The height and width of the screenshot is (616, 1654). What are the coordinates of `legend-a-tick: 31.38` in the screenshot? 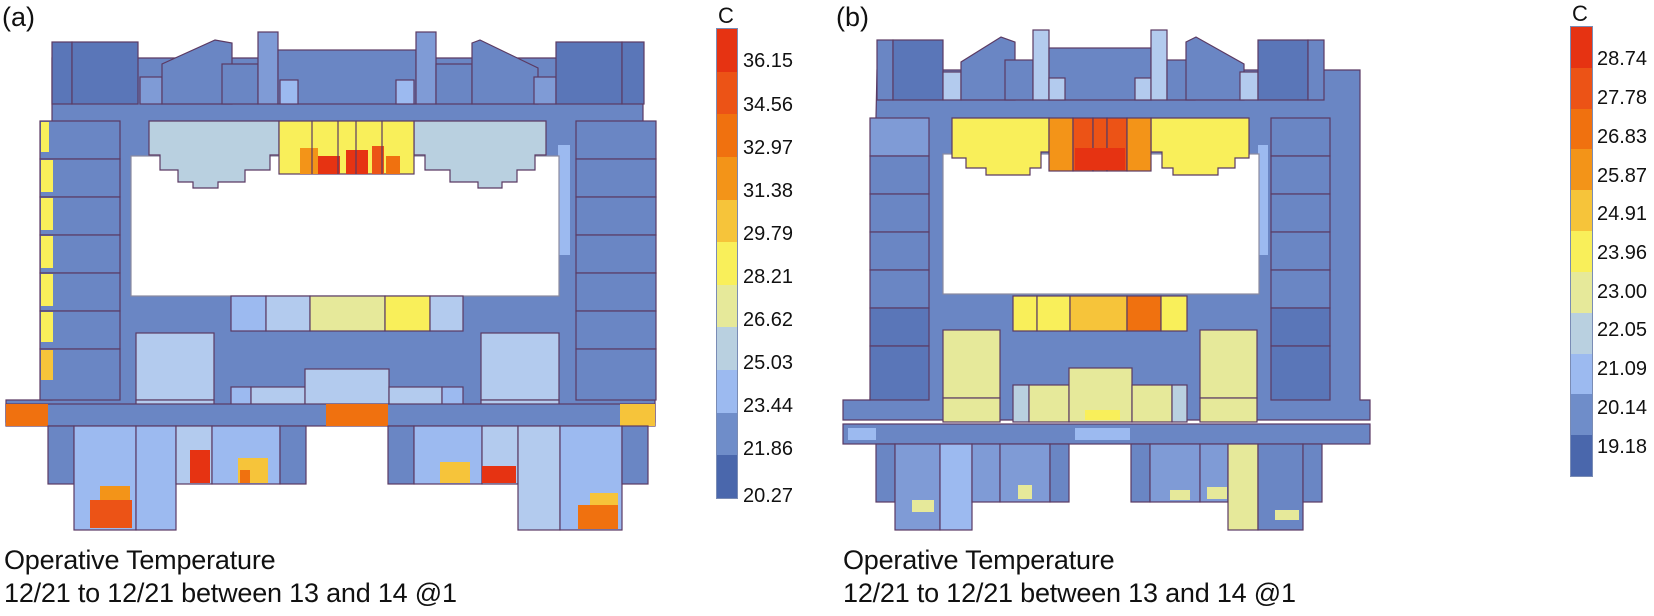 It's located at (768, 191).